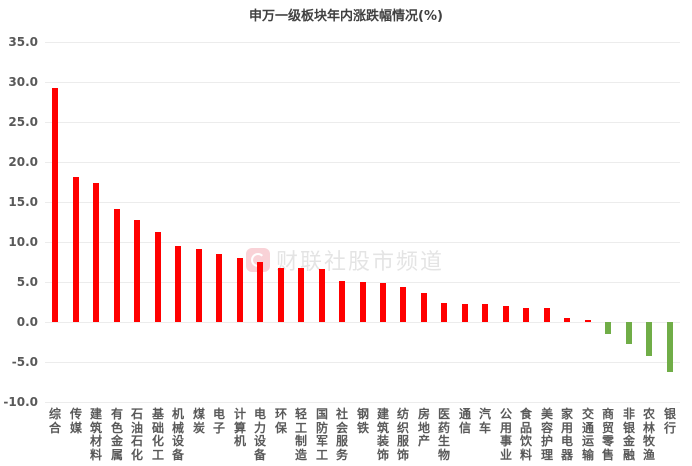  Describe the element at coordinates (23, 162) in the screenshot. I see `y-tick-label: 20.0` at that location.